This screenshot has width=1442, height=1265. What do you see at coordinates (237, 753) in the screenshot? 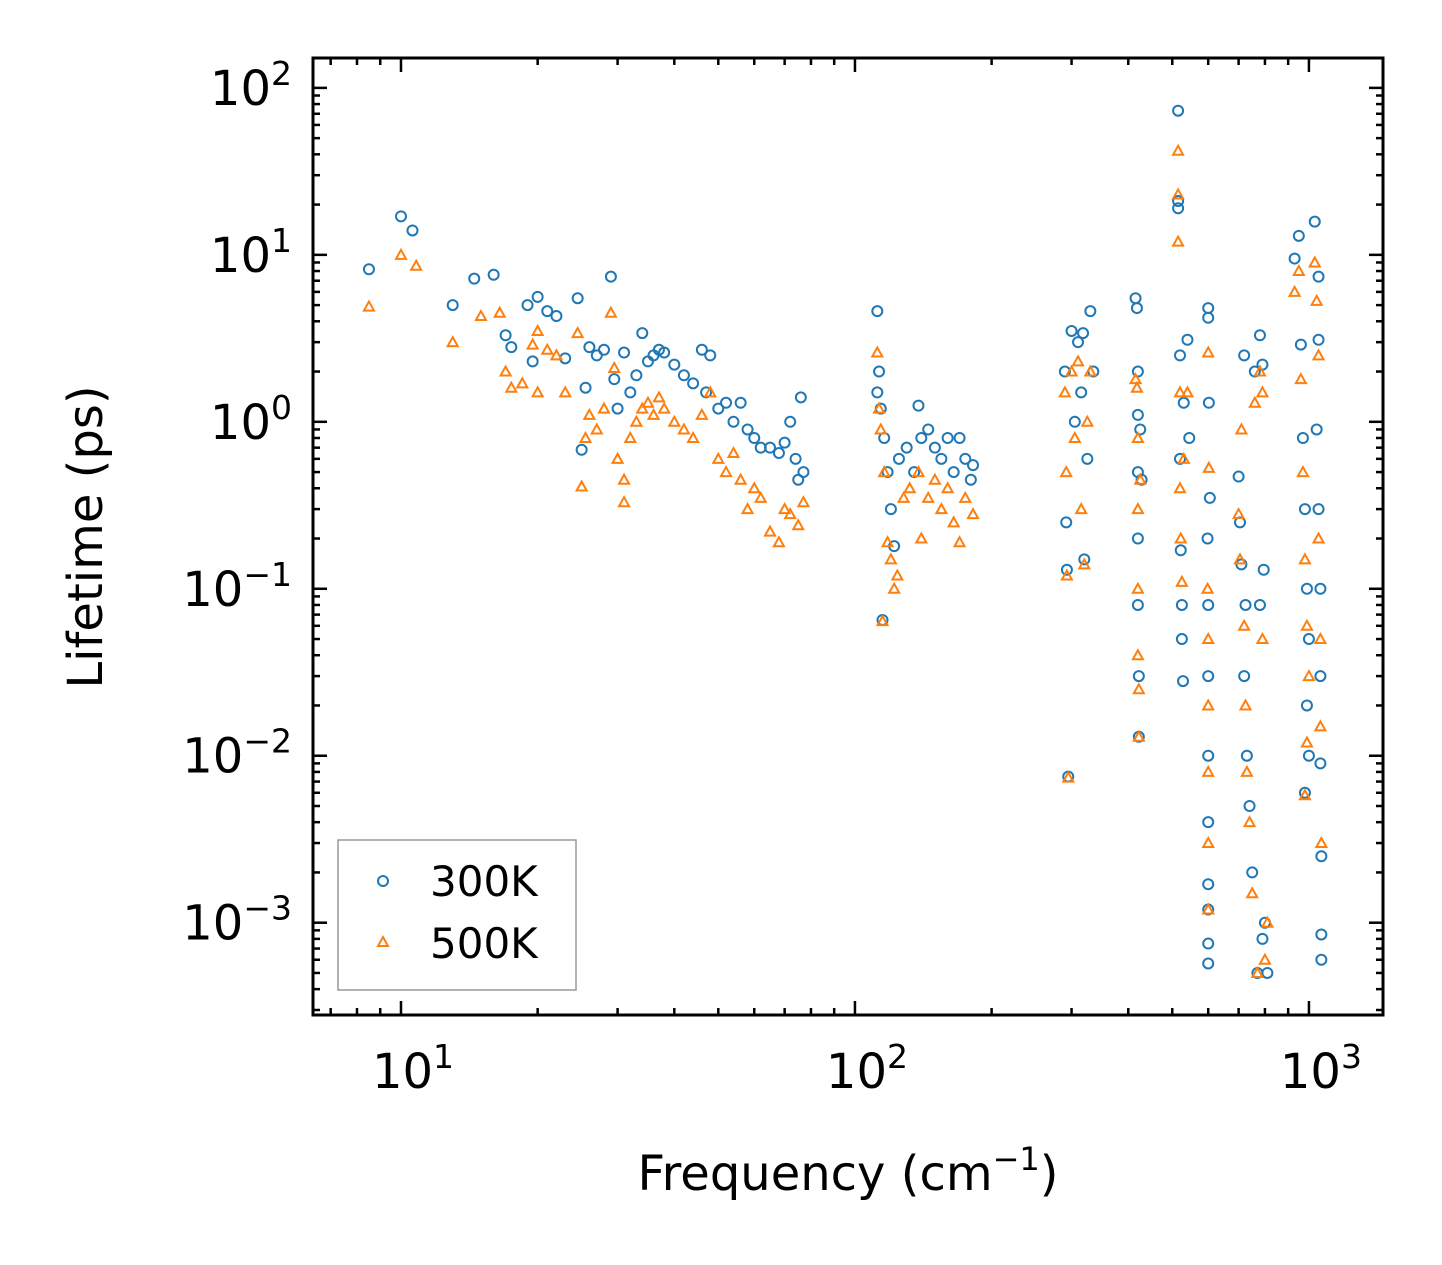
I see `y-tick-label: 10⁻²` at bounding box center [237, 753].